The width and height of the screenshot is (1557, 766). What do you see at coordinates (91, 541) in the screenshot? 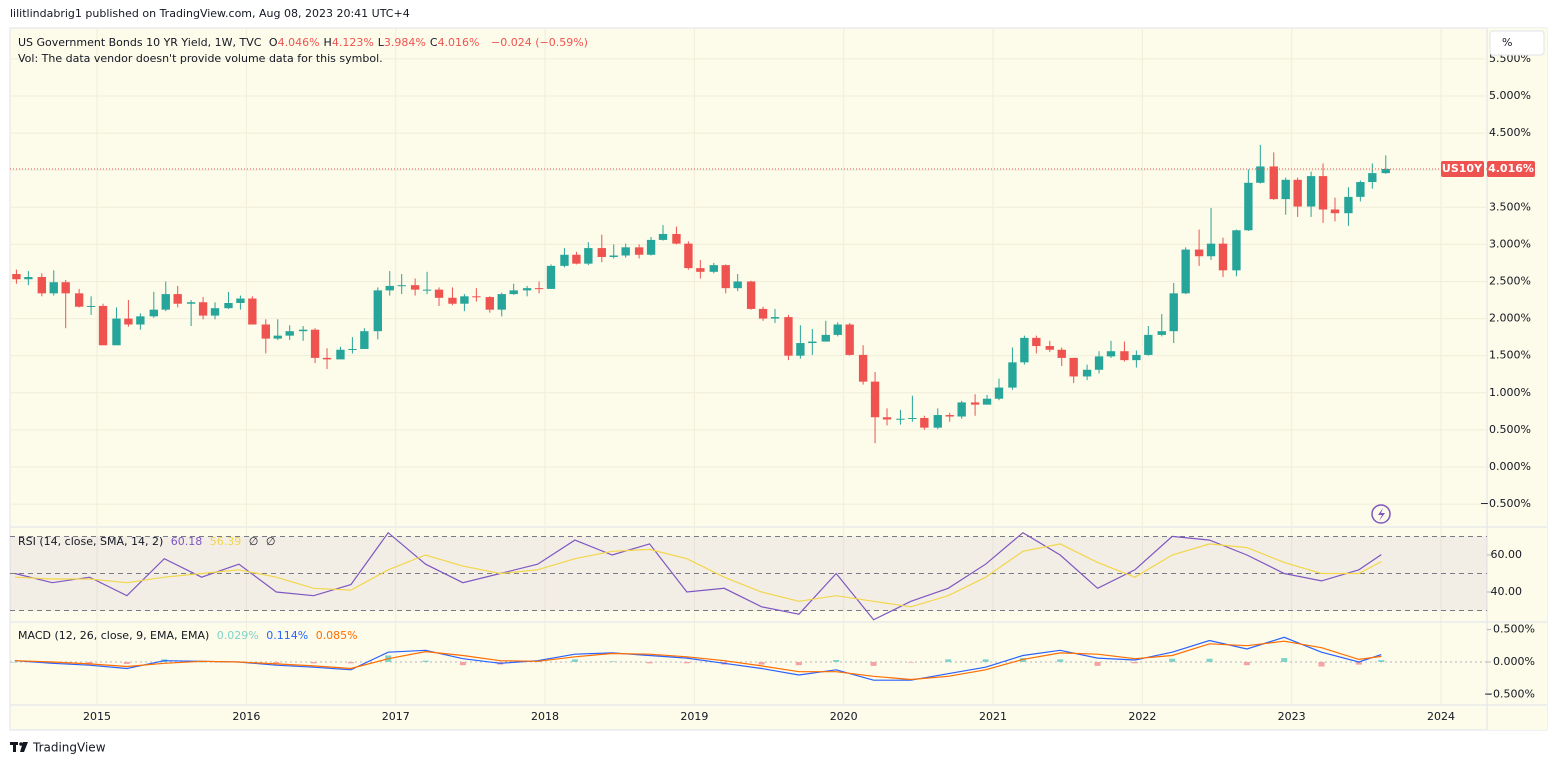
I see `rsi-title: RSI (14, close, SMA, 14, 2)` at bounding box center [91, 541].